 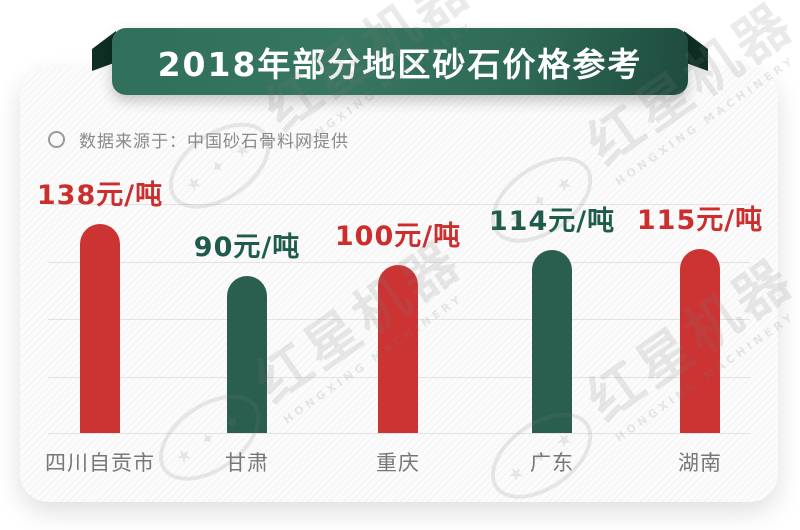 I want to click on bar-value-label: 138元/吨, so click(x=100, y=195).